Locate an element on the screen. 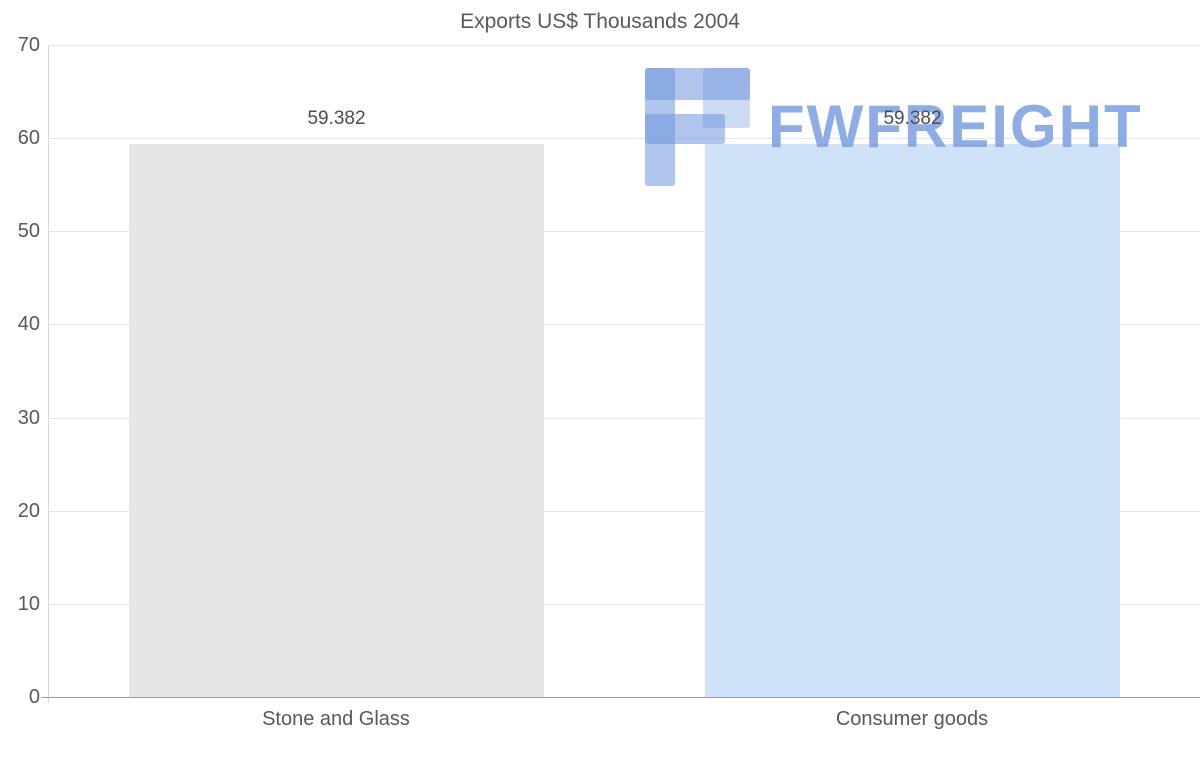 This screenshot has width=1200, height=763. x-axis-category-label: Stone and Glass is located at coordinates (336, 719).